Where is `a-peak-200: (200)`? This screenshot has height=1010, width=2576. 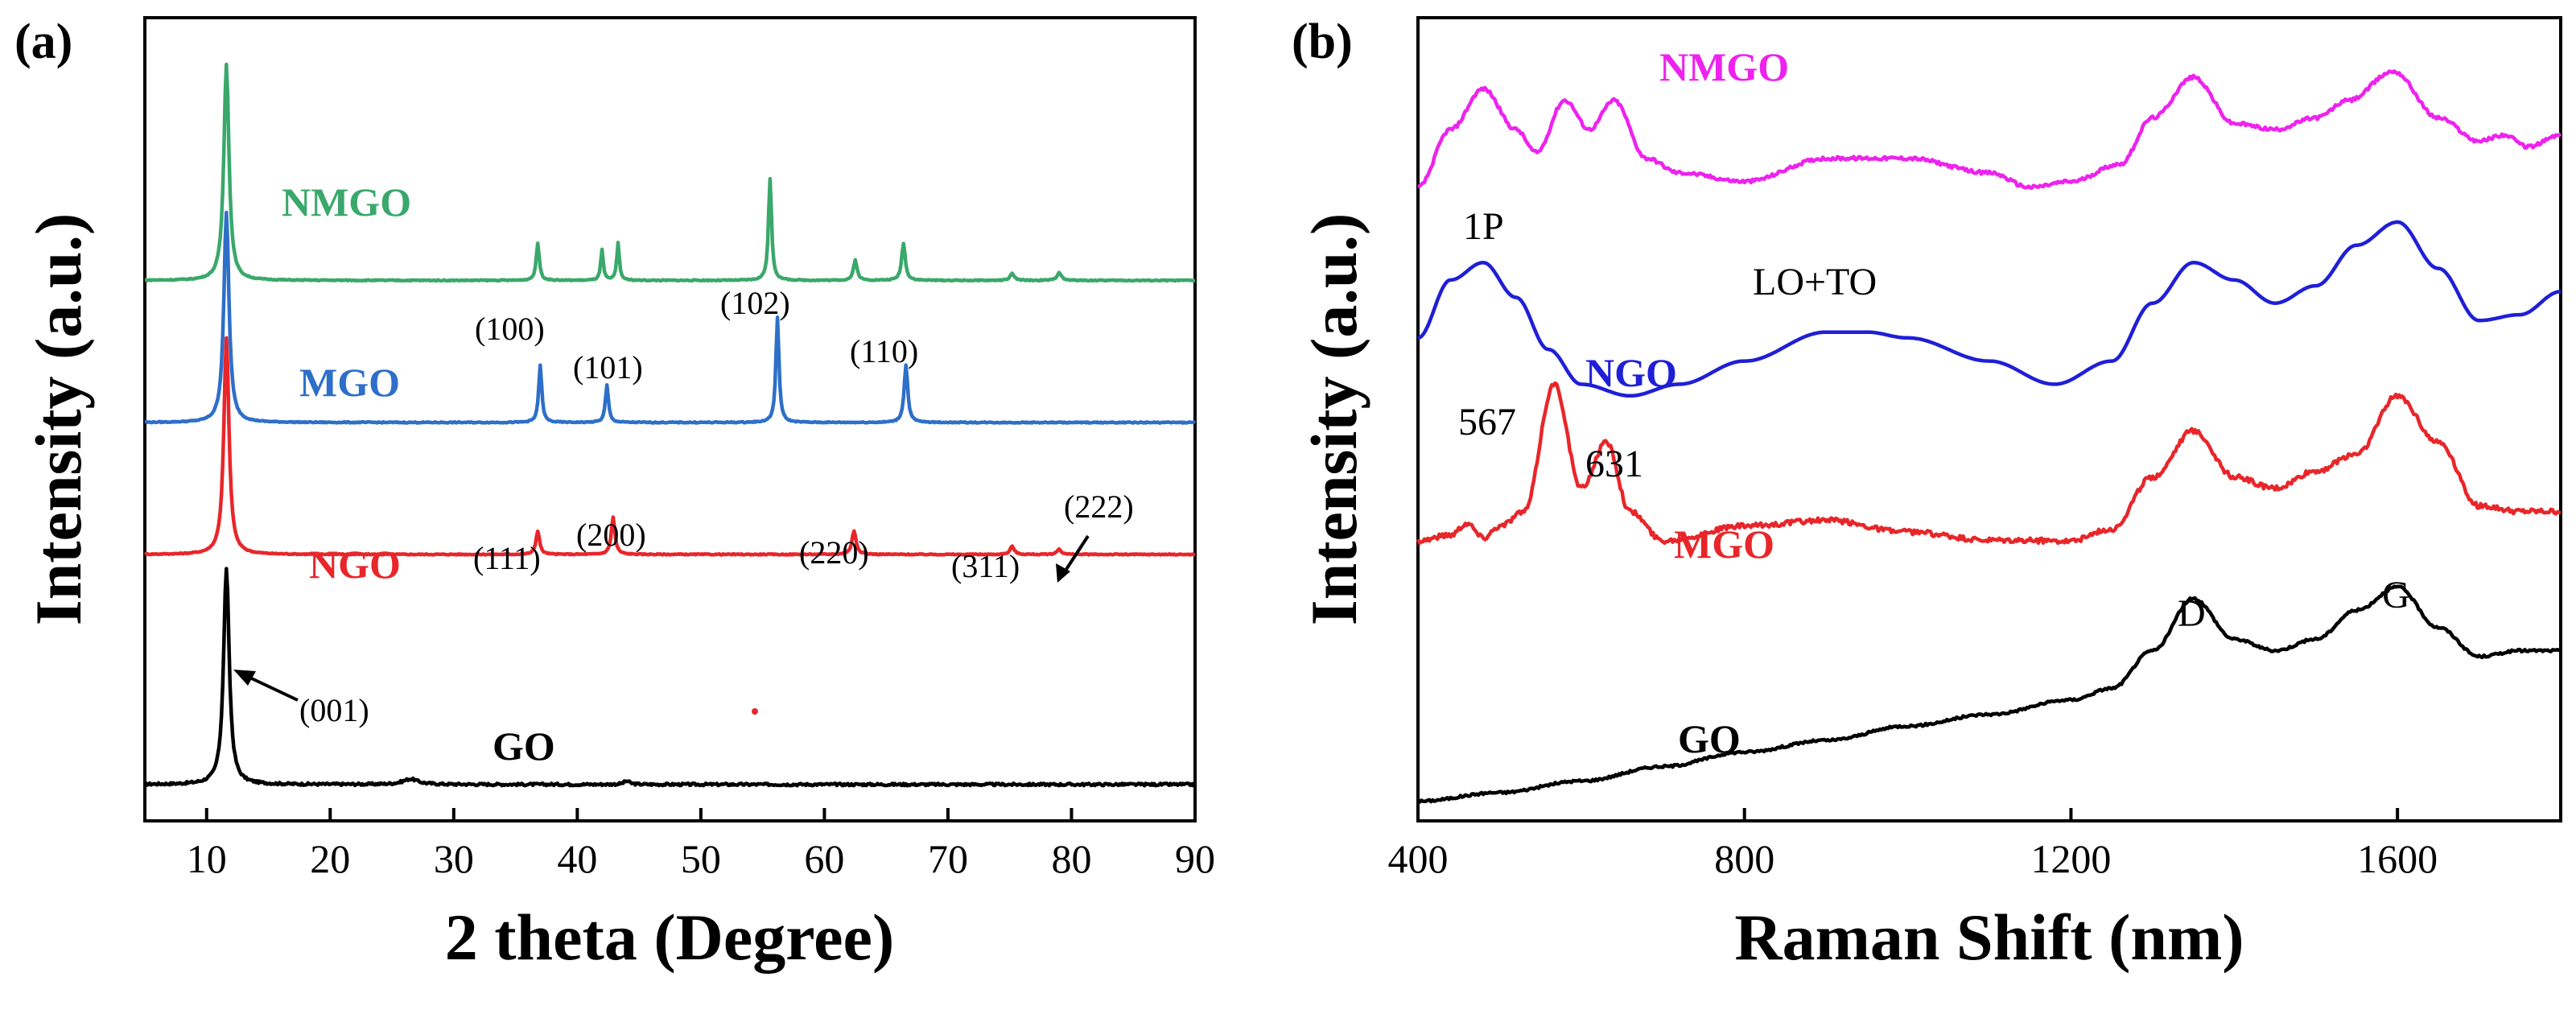 a-peak-200: (200) is located at coordinates (611, 535).